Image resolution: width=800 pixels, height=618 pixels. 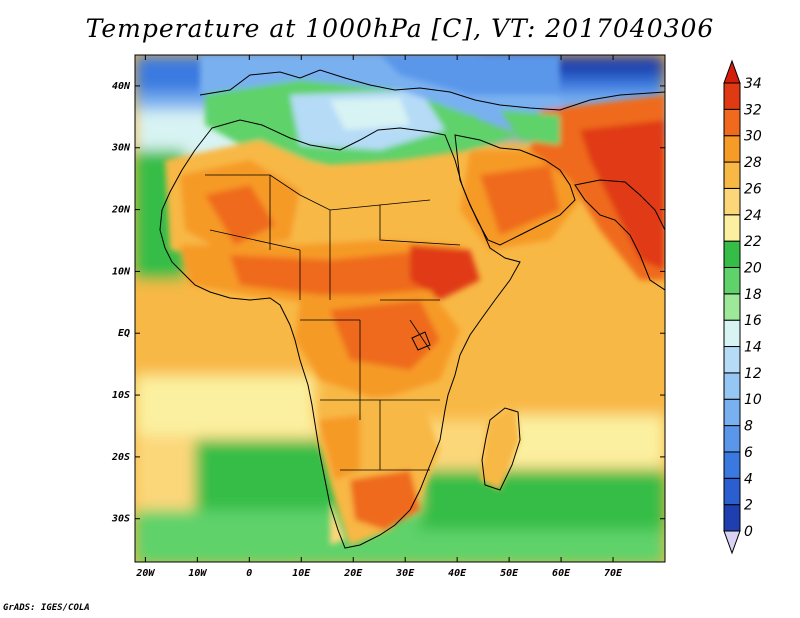 I want to click on colorbar-label: 4, so click(x=748, y=479).